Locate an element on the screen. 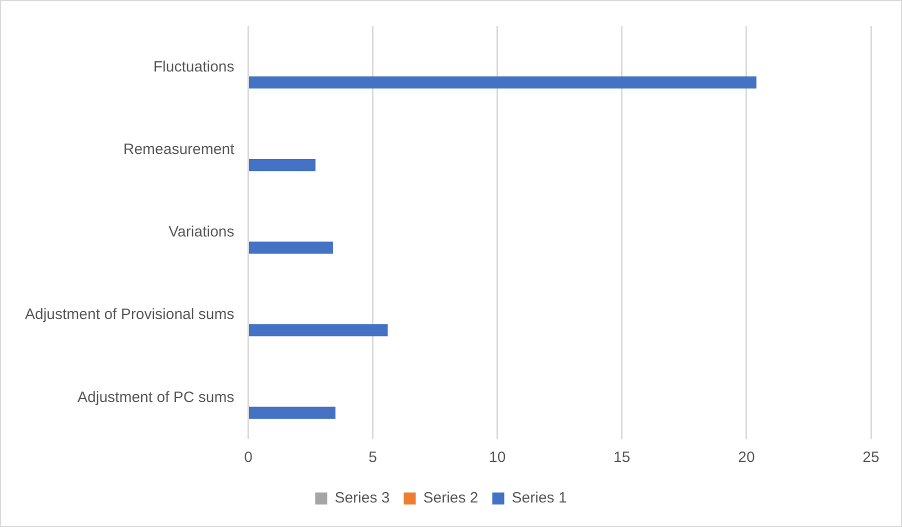 This screenshot has height=527, width=902. y-tick-label: Remeasurement is located at coordinates (179, 149).